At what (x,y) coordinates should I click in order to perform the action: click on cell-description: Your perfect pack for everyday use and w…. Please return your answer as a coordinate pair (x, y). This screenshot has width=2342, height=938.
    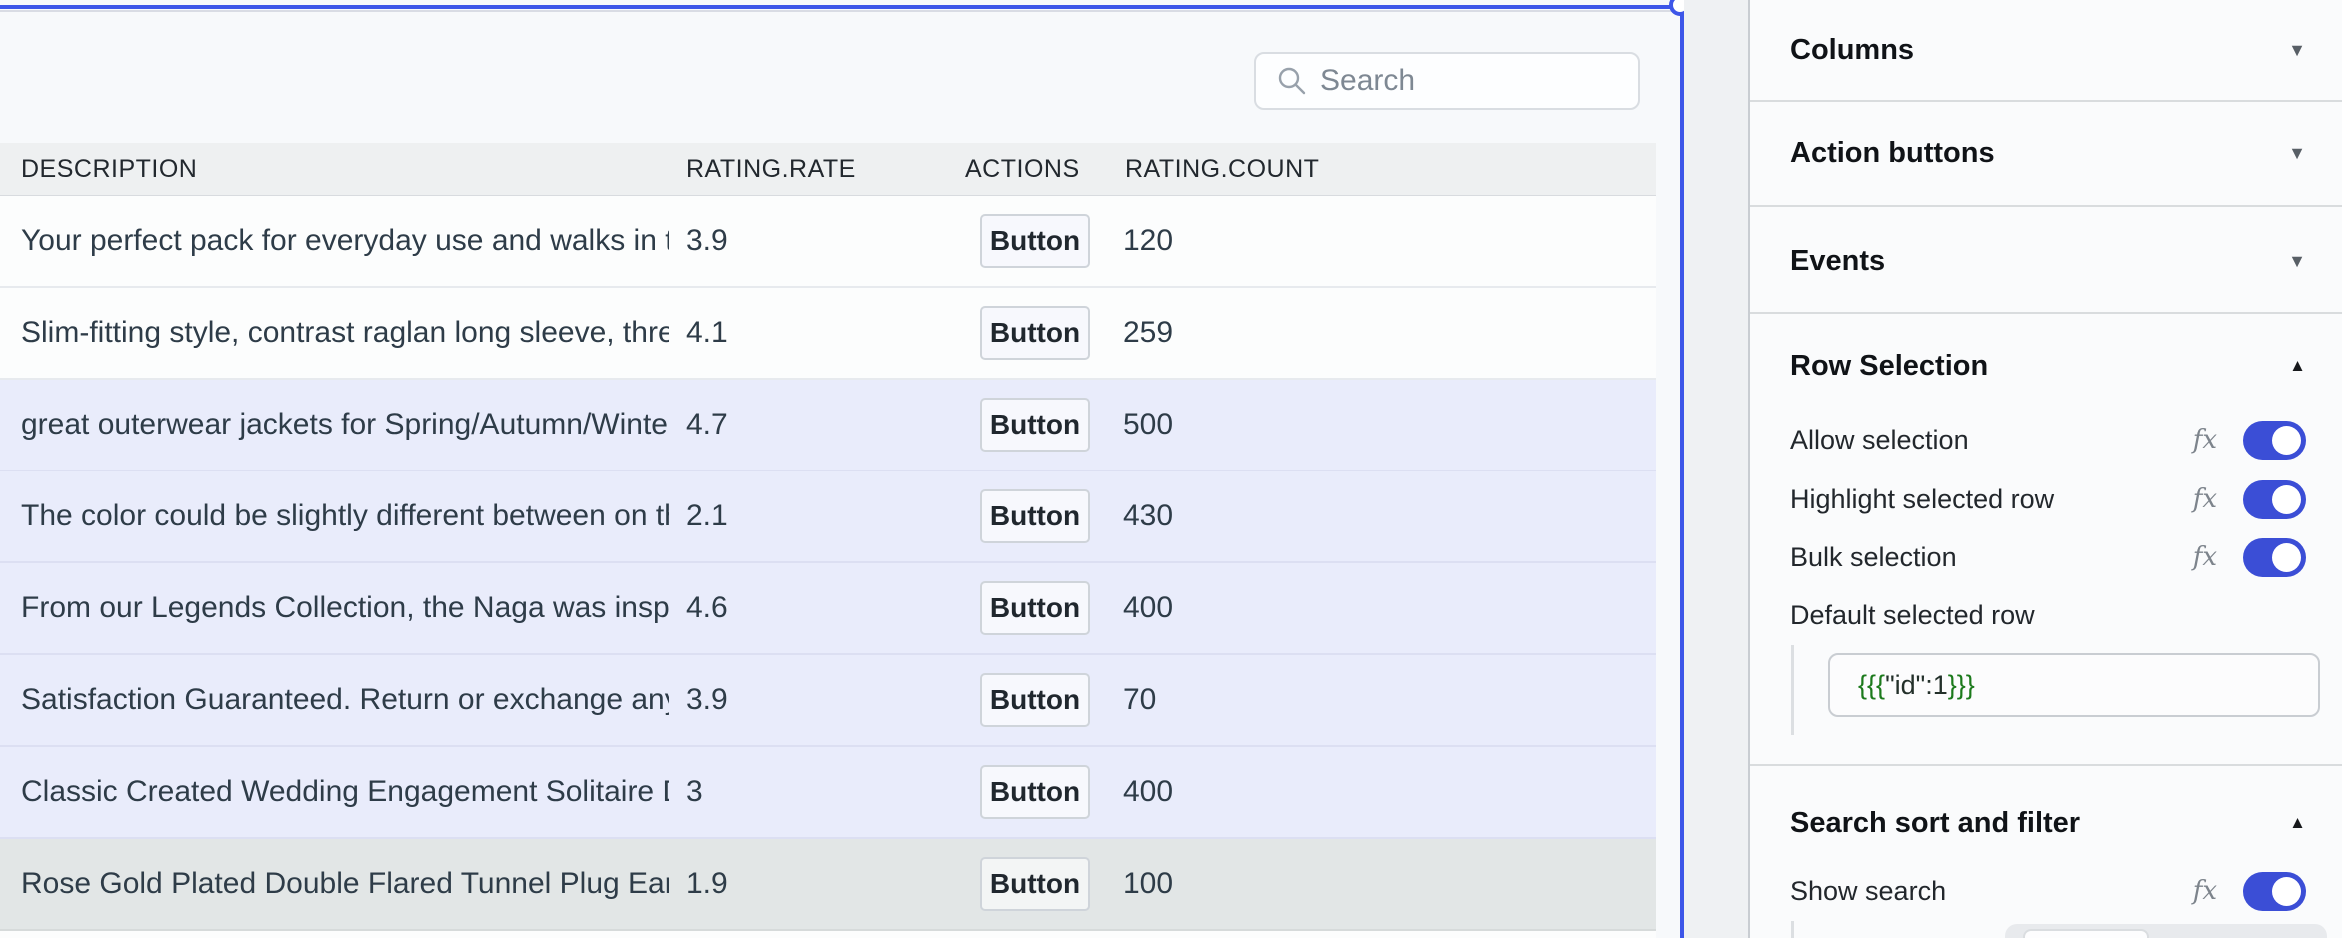
    Looking at the image, I should click on (345, 240).